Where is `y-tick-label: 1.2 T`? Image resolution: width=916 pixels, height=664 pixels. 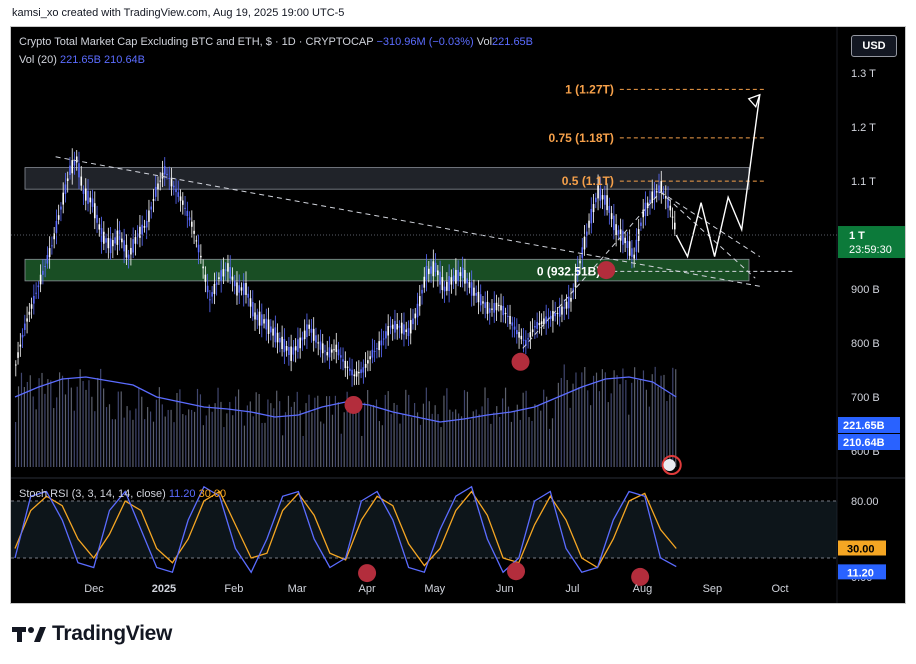 y-tick-label: 1.2 T is located at coordinates (863, 128).